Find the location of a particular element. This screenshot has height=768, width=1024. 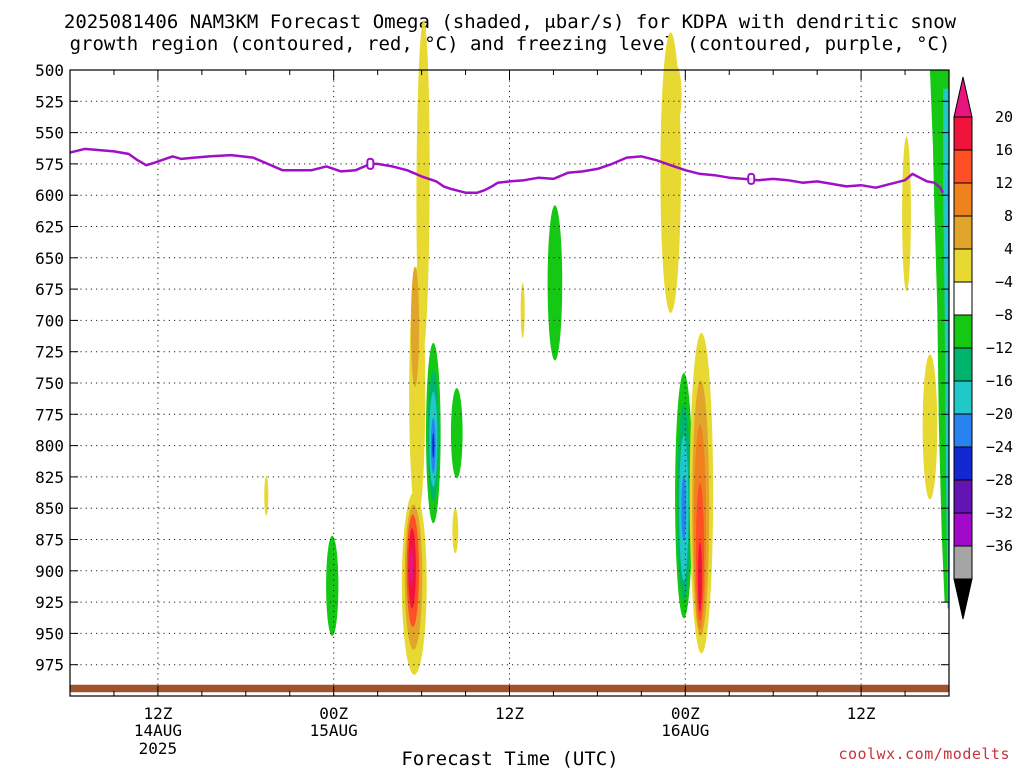

y-tick-label: 600 is located at coordinates (49, 195).